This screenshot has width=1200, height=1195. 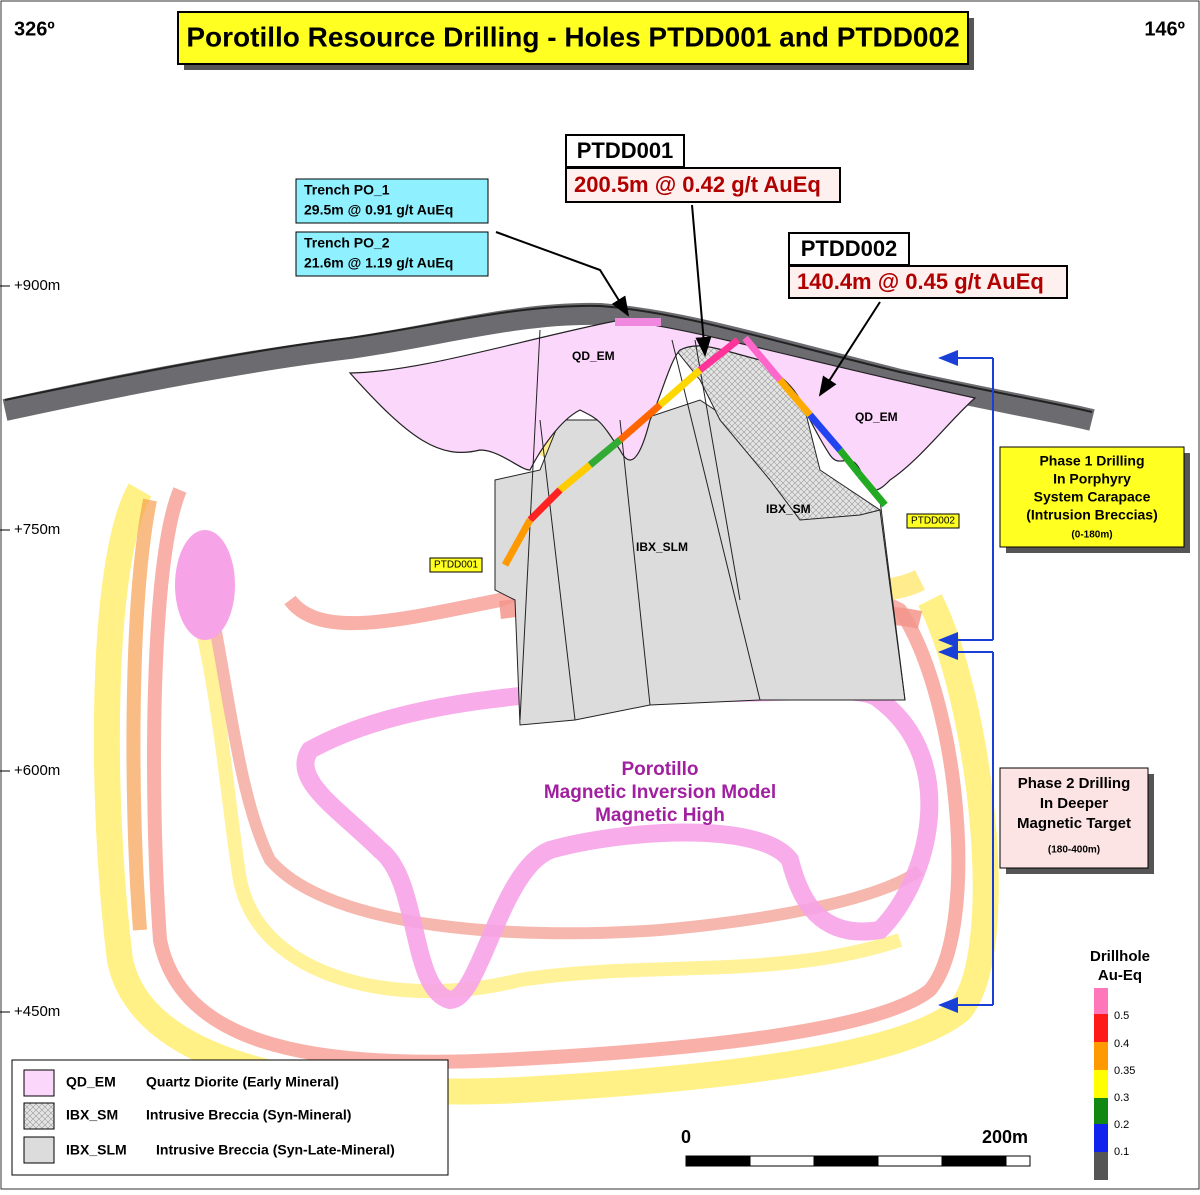 I want to click on trench, so click(x=638, y=322).